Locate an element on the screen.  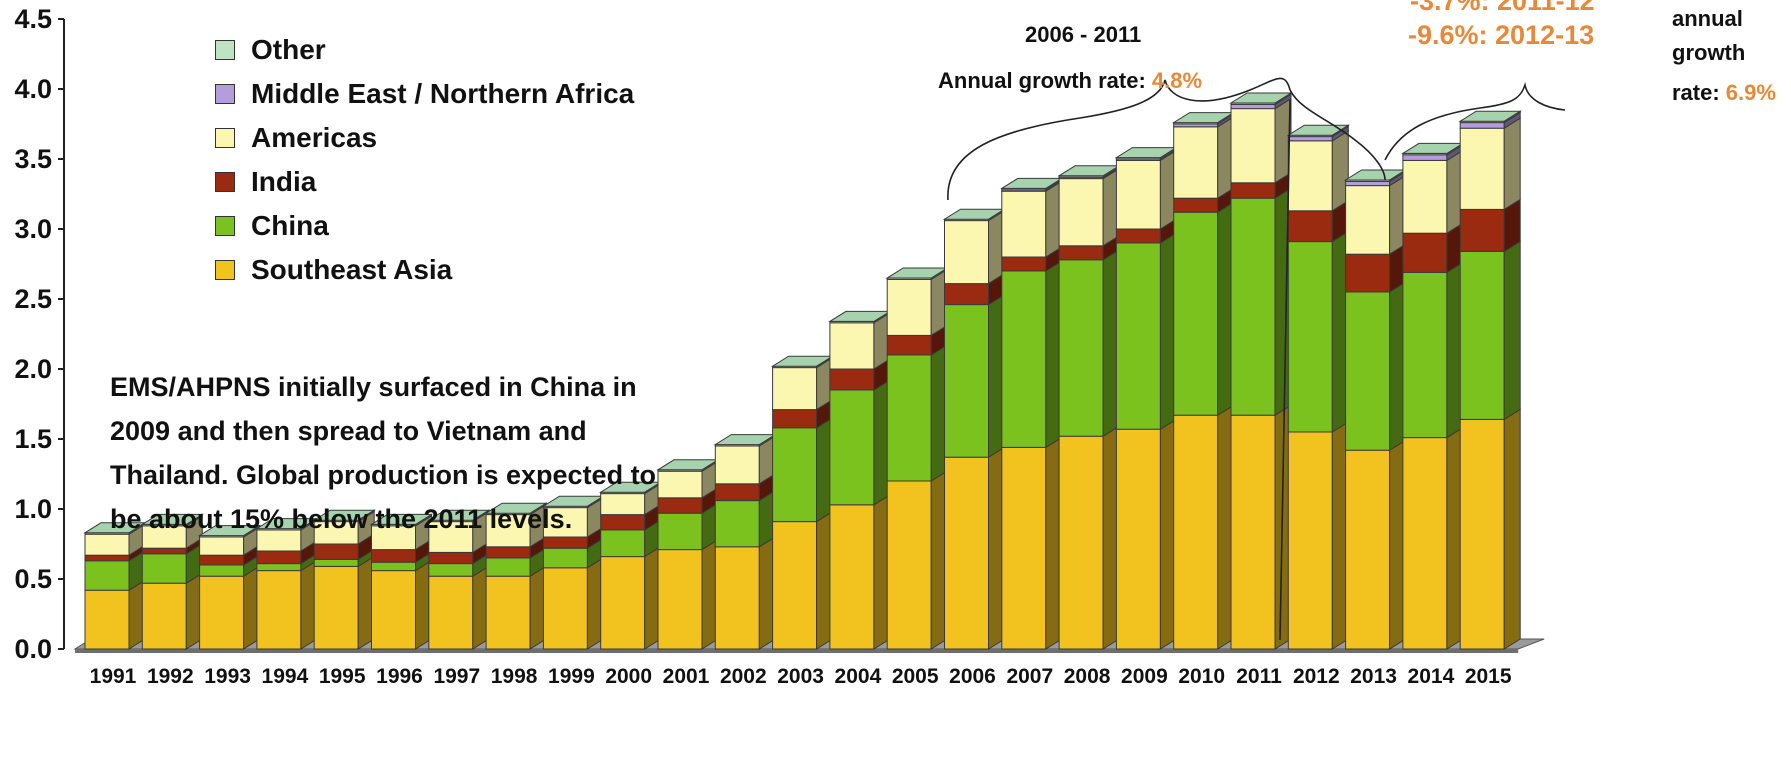
period-growth-value: 4.8% is located at coordinates (1177, 80).